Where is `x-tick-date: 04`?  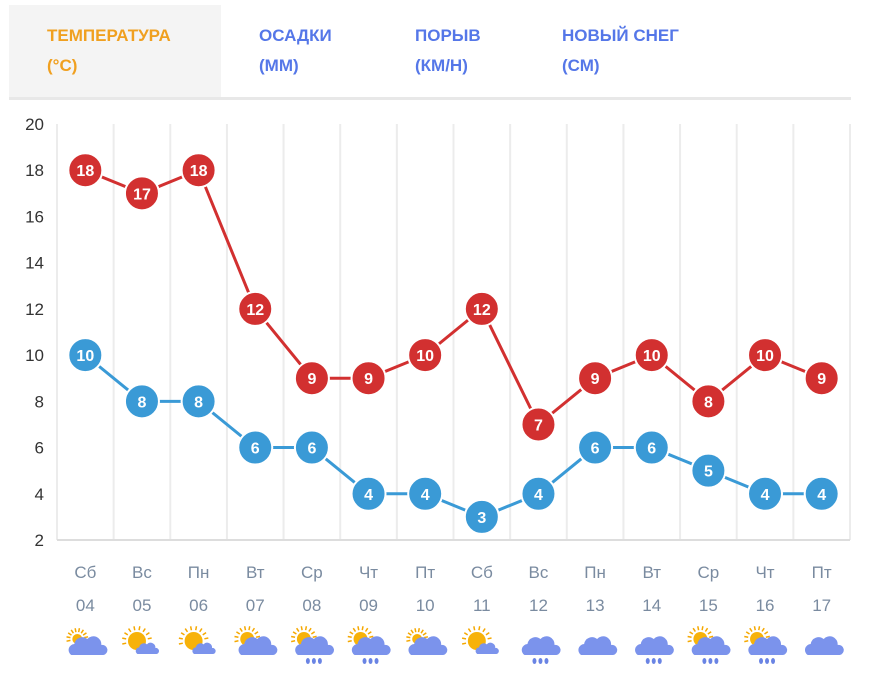
x-tick-date: 04 is located at coordinates (85, 605).